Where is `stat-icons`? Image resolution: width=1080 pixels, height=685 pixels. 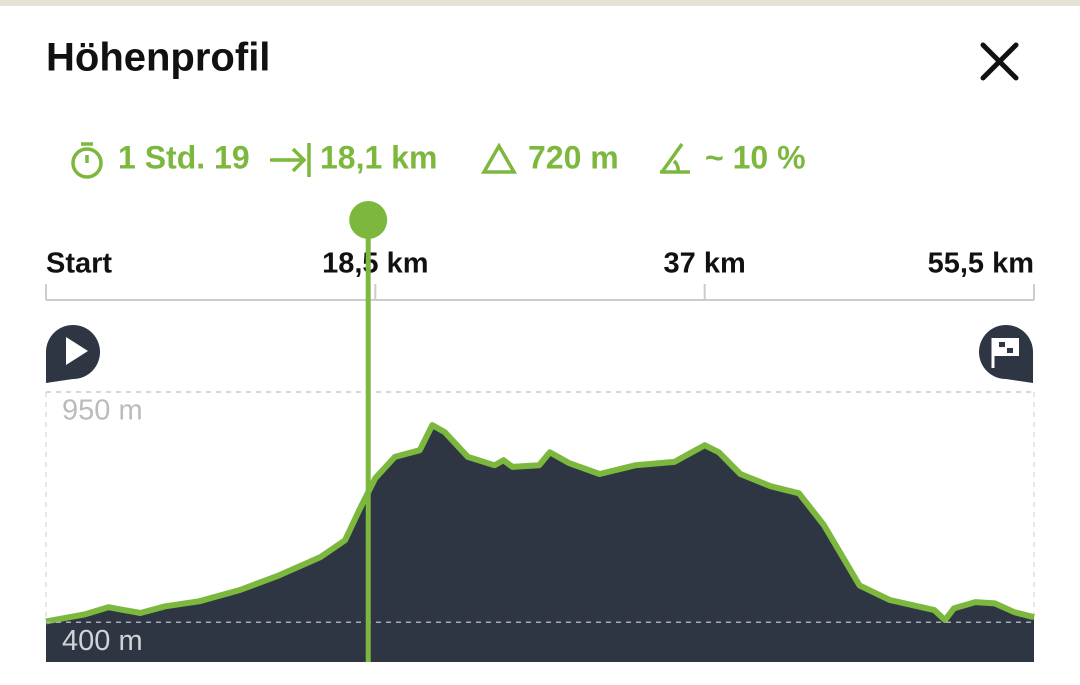
stat-icons is located at coordinates (380, 160).